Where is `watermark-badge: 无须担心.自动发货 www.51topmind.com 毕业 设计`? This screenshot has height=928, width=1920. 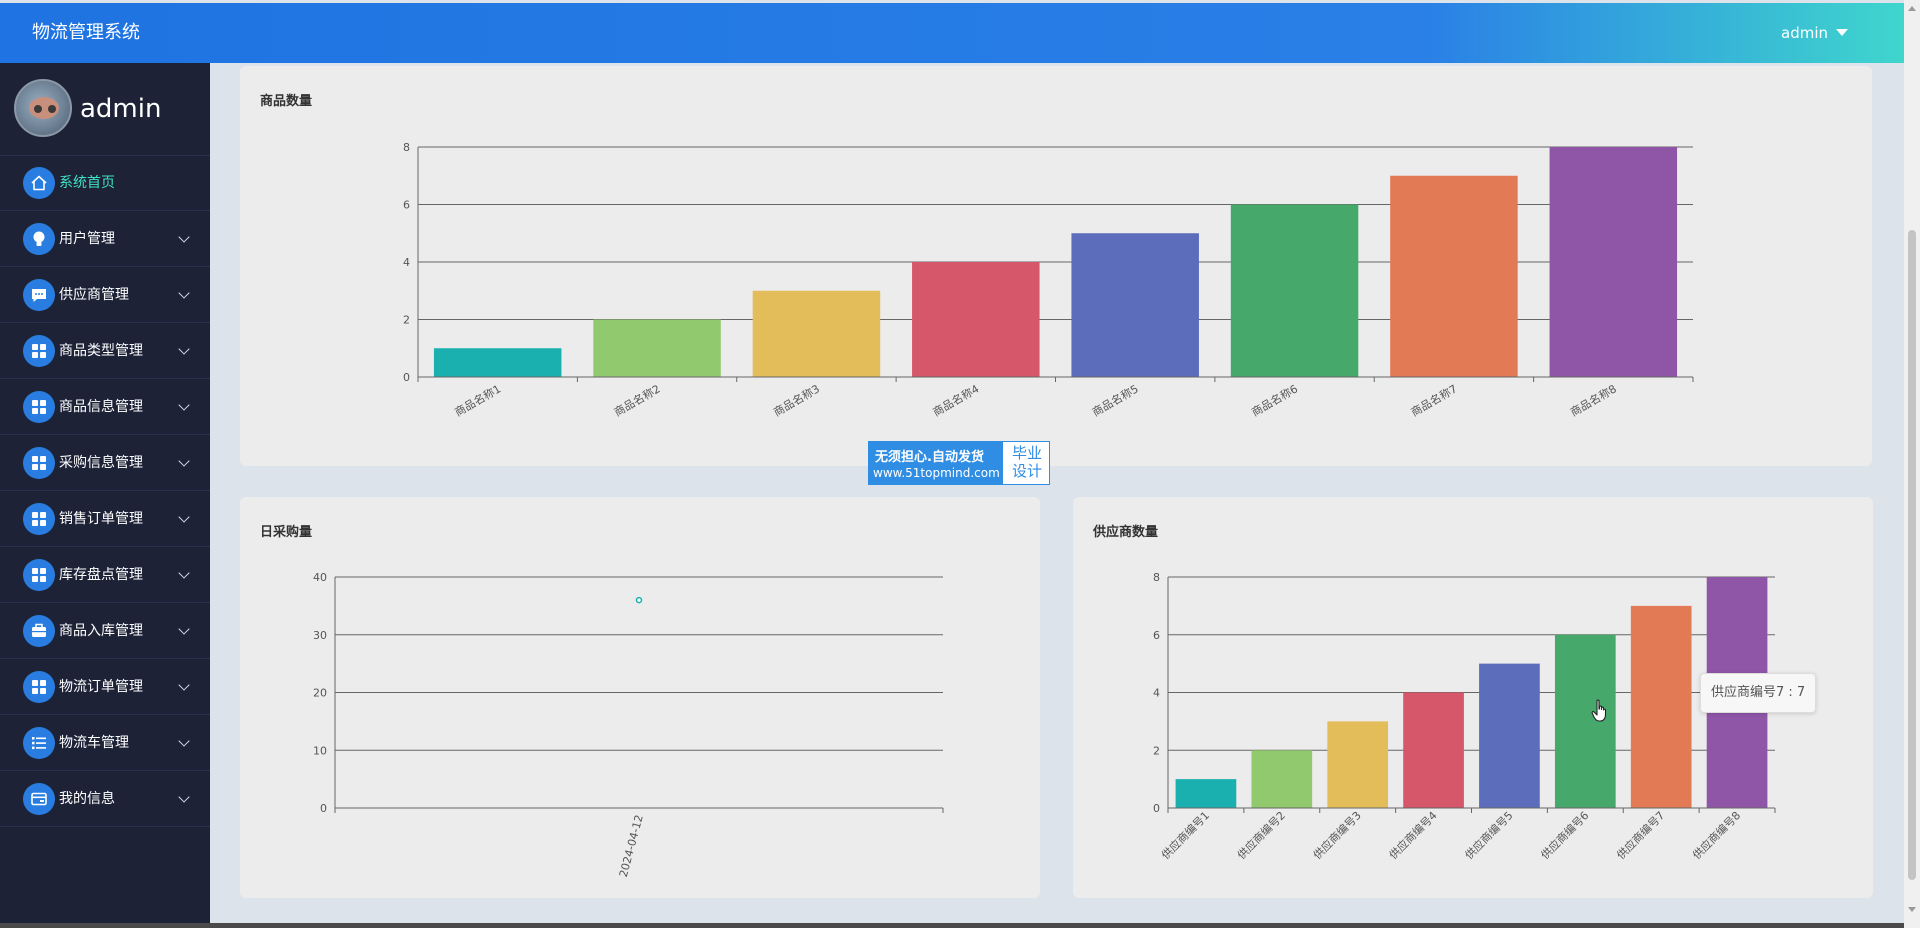 watermark-badge: 无须担心.自动发货 www.51topmind.com 毕业 设计 is located at coordinates (959, 463).